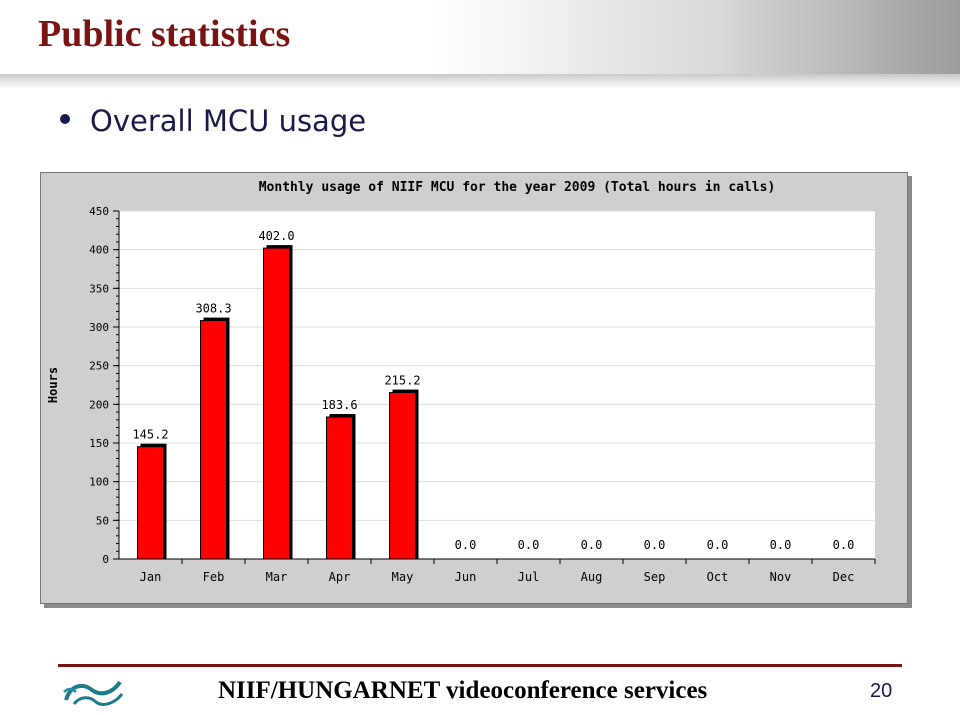 This screenshot has height=715, width=960. What do you see at coordinates (105, 559) in the screenshot?
I see `y-tick-label: 0` at bounding box center [105, 559].